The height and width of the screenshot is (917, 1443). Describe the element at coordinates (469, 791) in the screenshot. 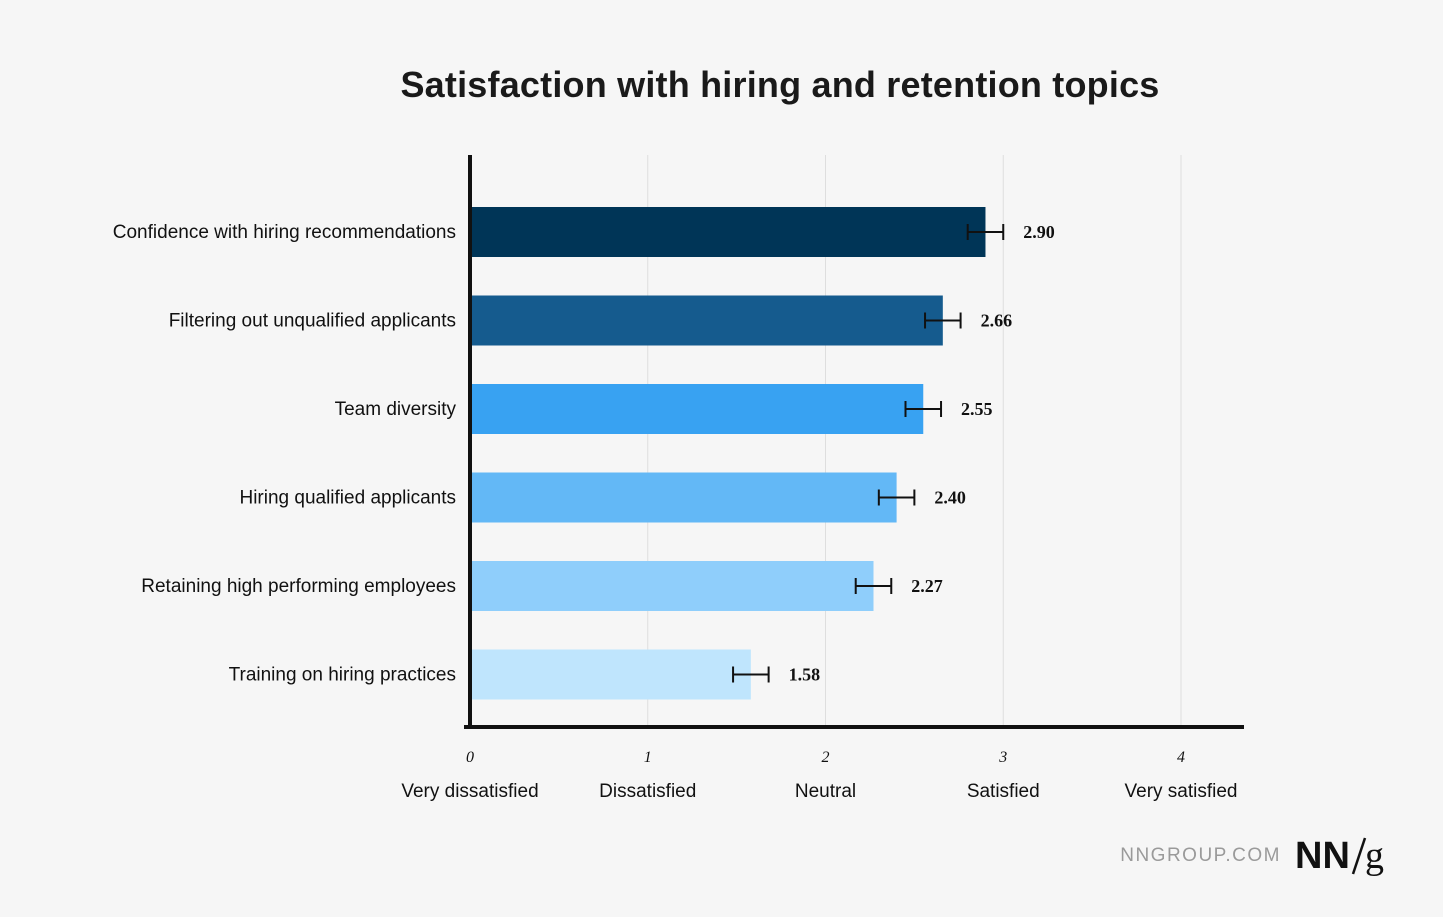

I see `scale-label-0: Very dissatisfied` at that location.